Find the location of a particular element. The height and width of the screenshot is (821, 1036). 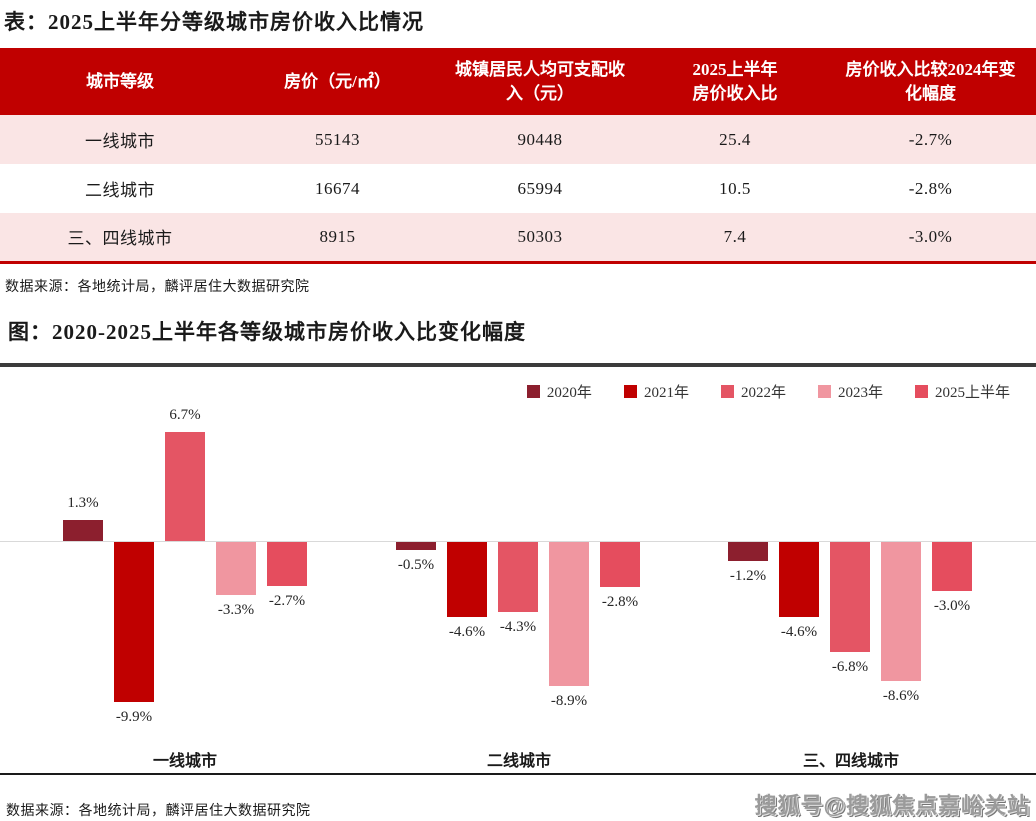

bottom-row: 数据来源：各地统计局，麟评居住大数据研究院 搜狐号@搜狐焦点嘉峪关站 is located at coordinates (518, 804).